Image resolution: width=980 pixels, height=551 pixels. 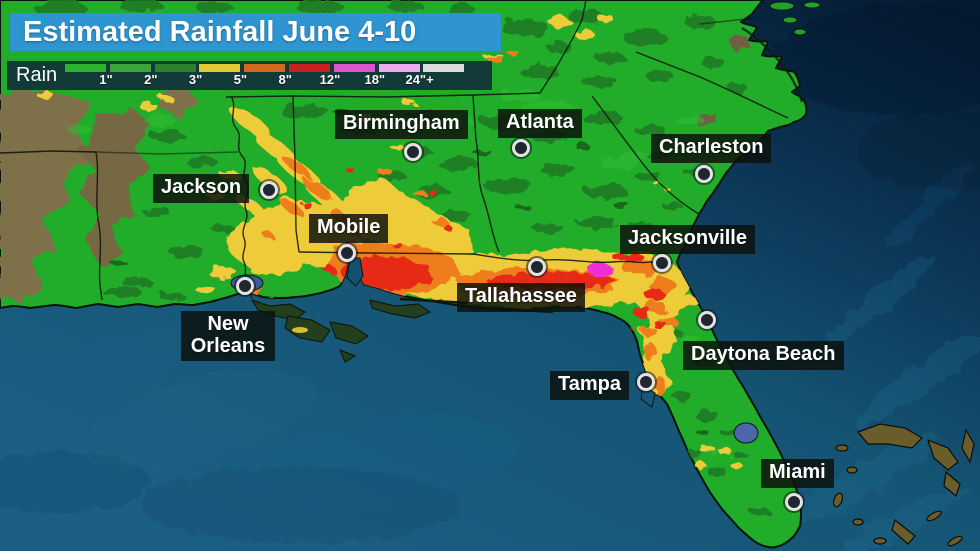 What do you see at coordinates (223, 75) in the screenshot?
I see `legend-item: 5"` at bounding box center [223, 75].